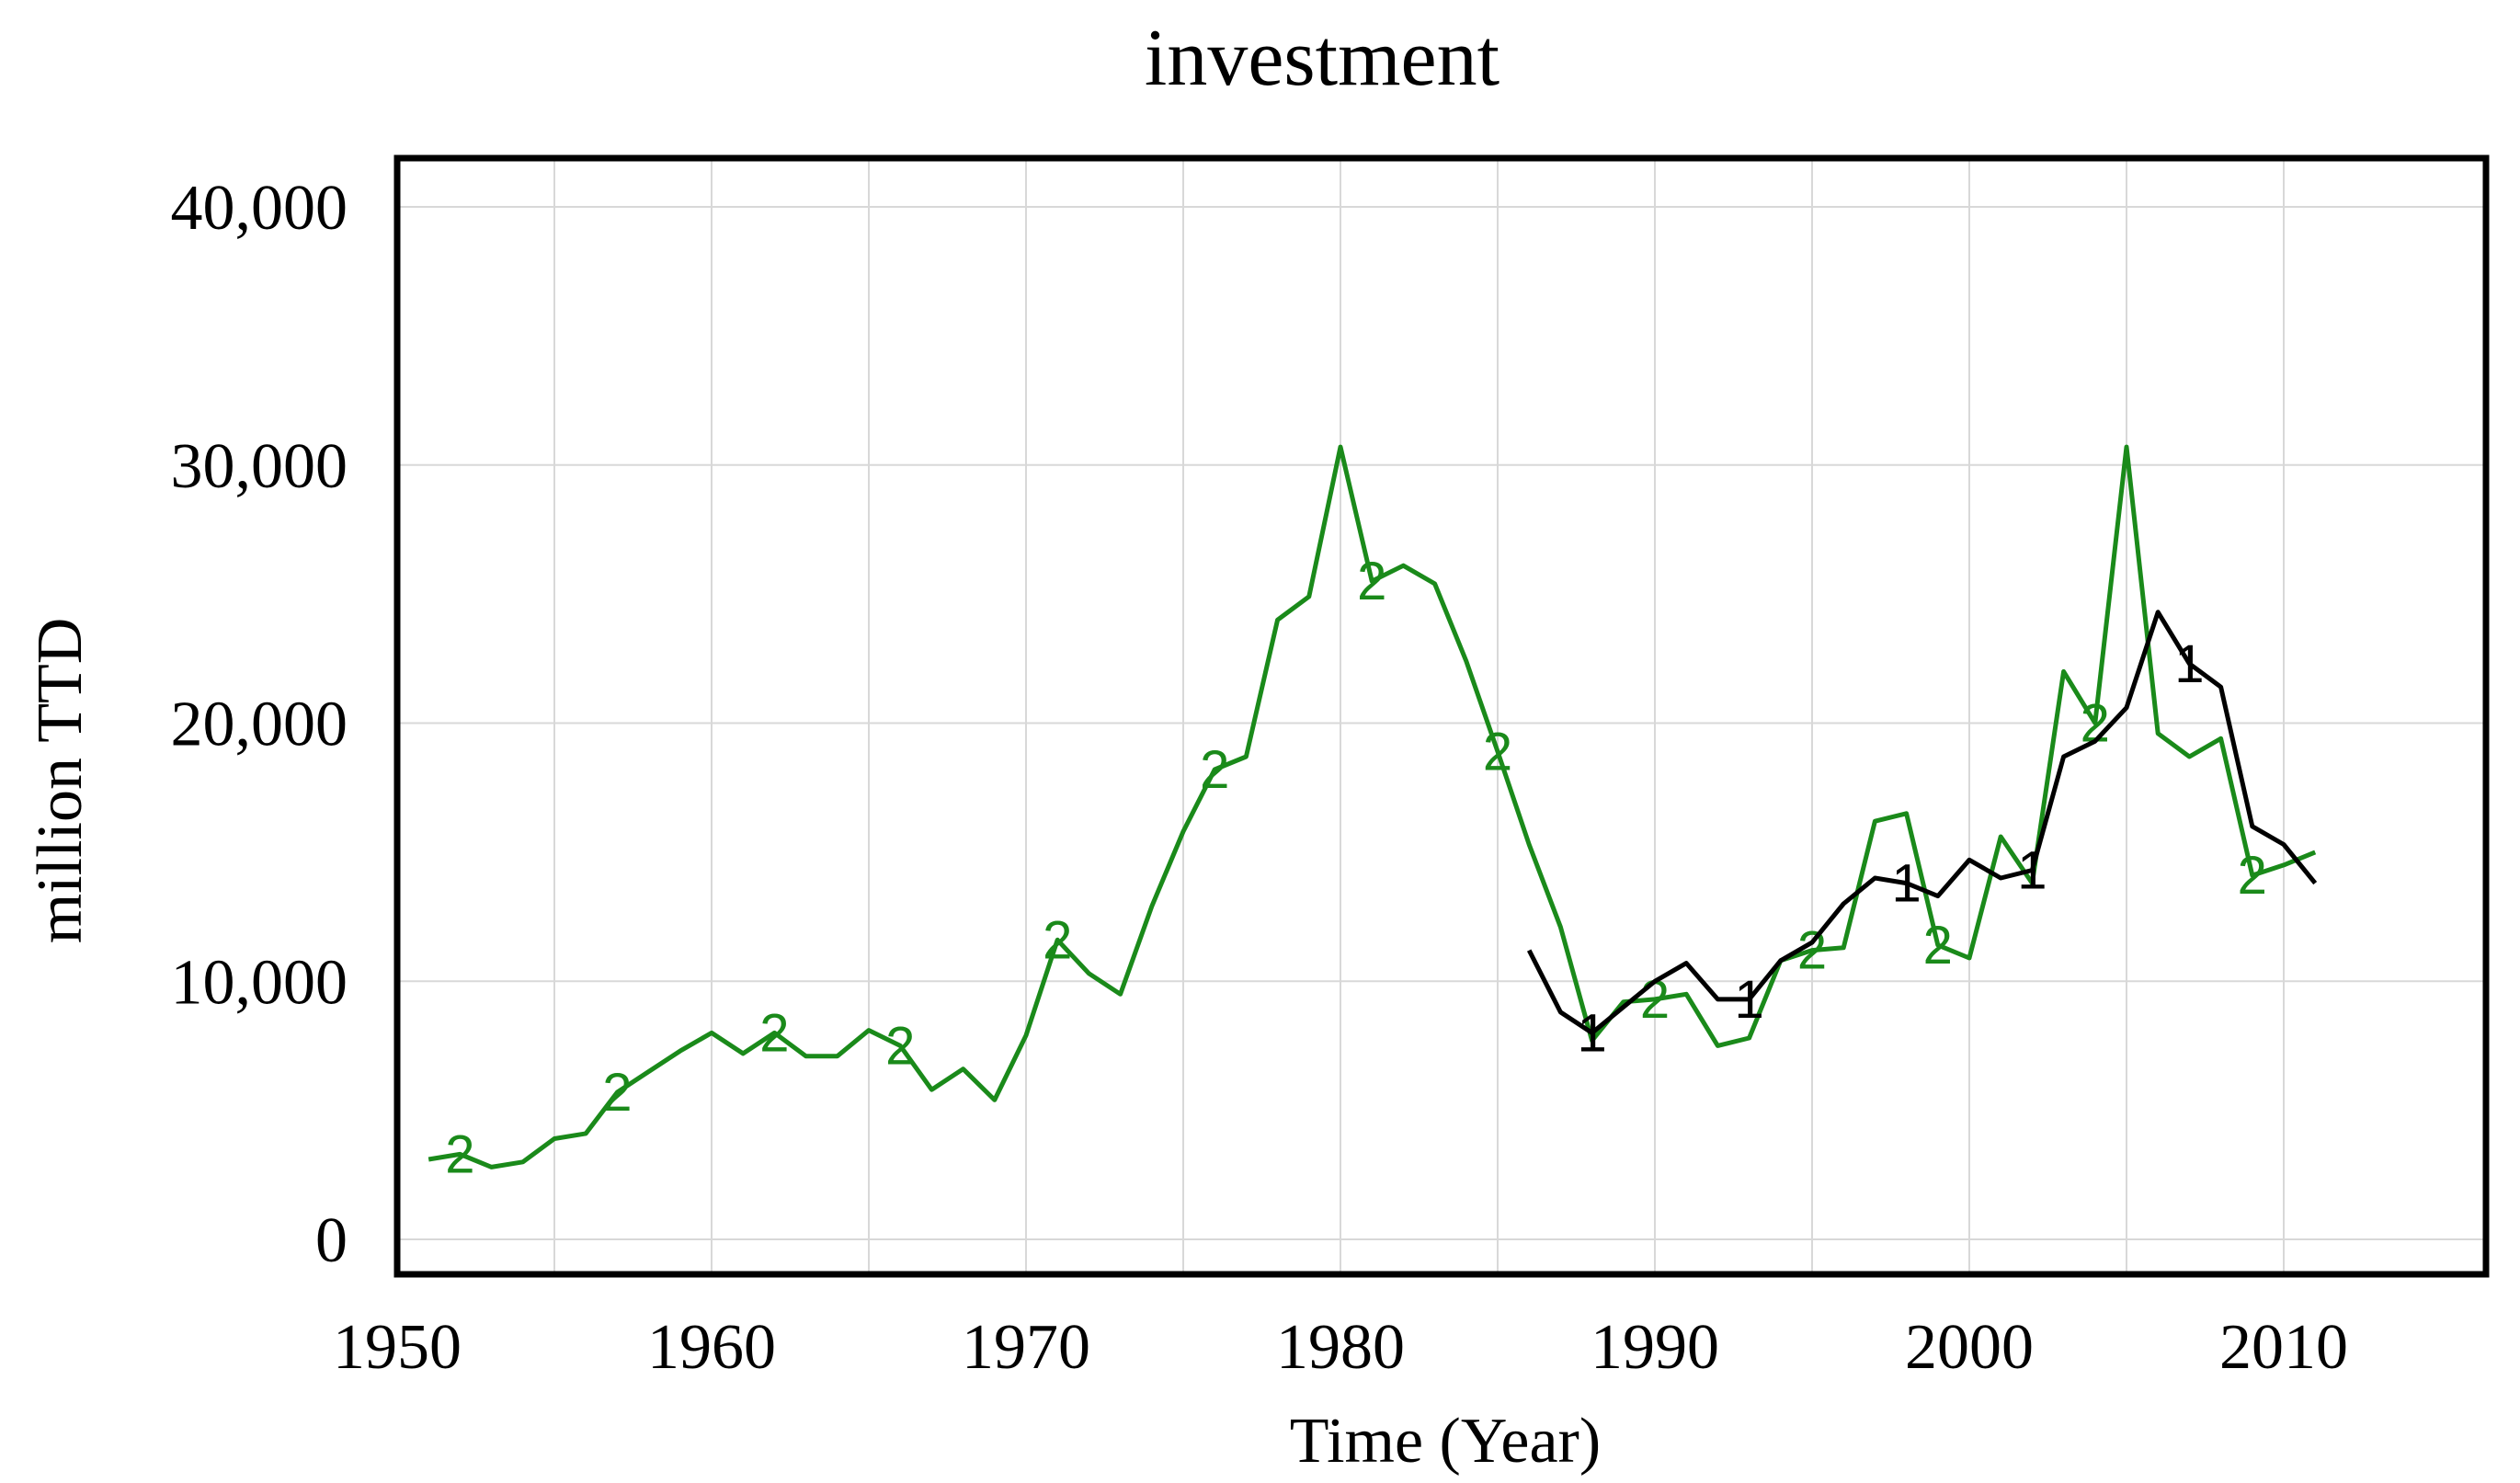  What do you see at coordinates (1445, 1441) in the screenshot?
I see `x-axis-label: Time (Year)` at bounding box center [1445, 1441].